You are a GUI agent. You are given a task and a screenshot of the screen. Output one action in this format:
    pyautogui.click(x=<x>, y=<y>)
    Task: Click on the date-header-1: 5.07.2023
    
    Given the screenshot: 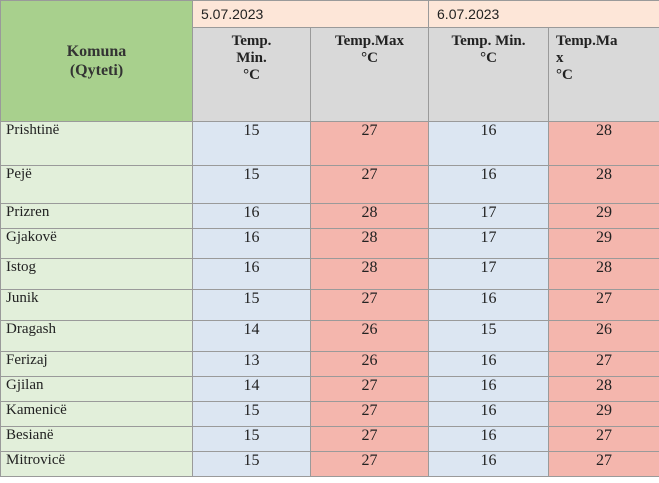 What is the action you would take?
    pyautogui.click(x=310, y=14)
    